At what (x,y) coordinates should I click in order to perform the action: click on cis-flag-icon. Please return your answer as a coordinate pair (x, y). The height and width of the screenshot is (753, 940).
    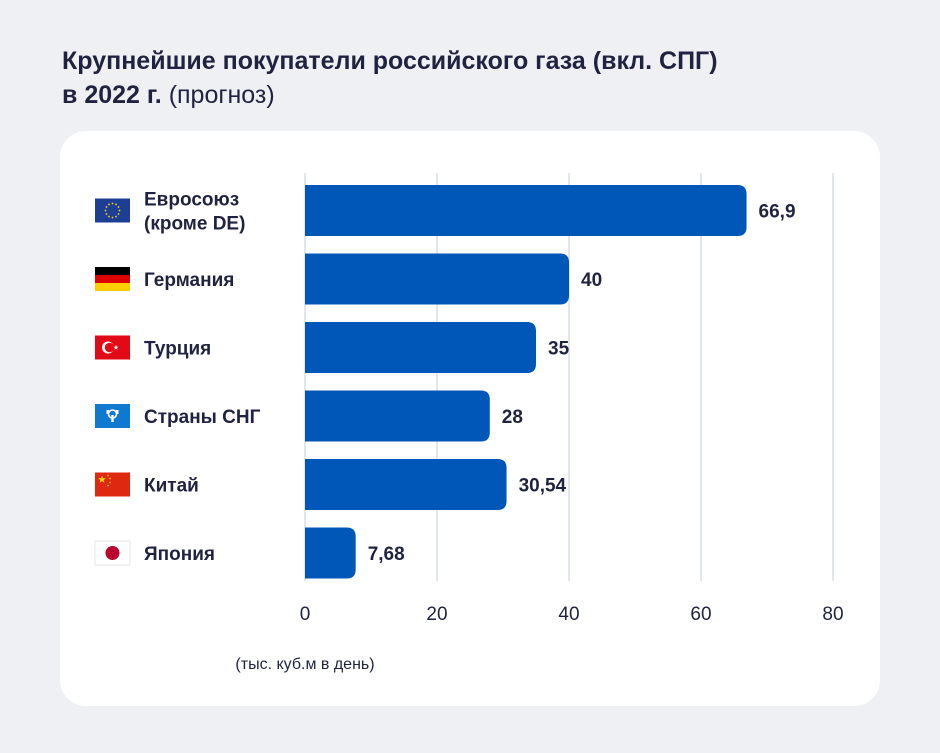
    Looking at the image, I should click on (112, 416).